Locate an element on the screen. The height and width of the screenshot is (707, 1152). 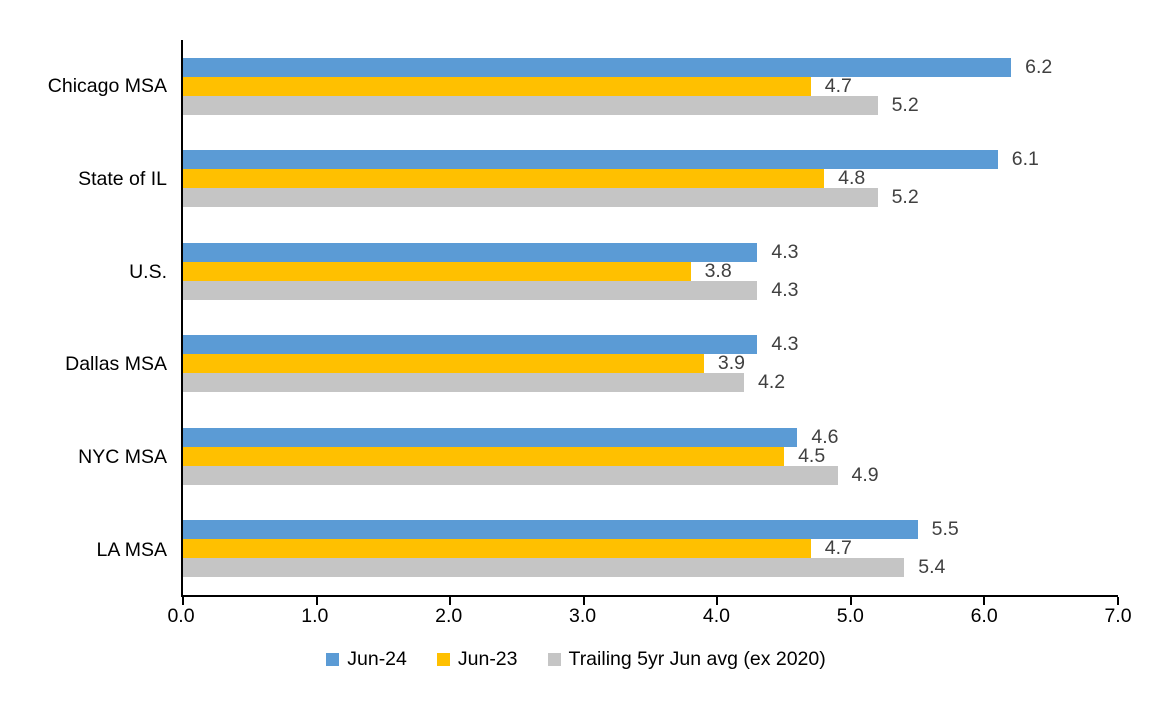
data-label: 4.2 is located at coordinates (772, 382).